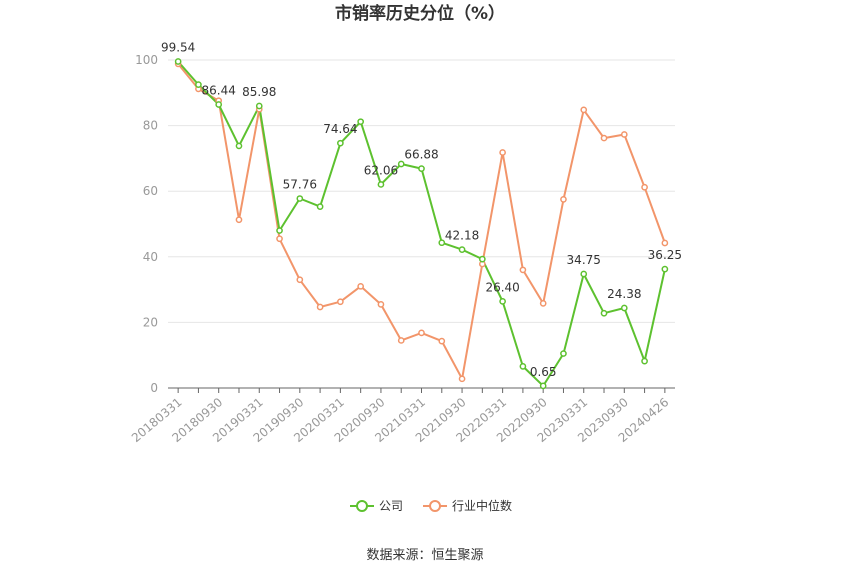  I want to click on legend: 公司 行业中位数, so click(431, 505).